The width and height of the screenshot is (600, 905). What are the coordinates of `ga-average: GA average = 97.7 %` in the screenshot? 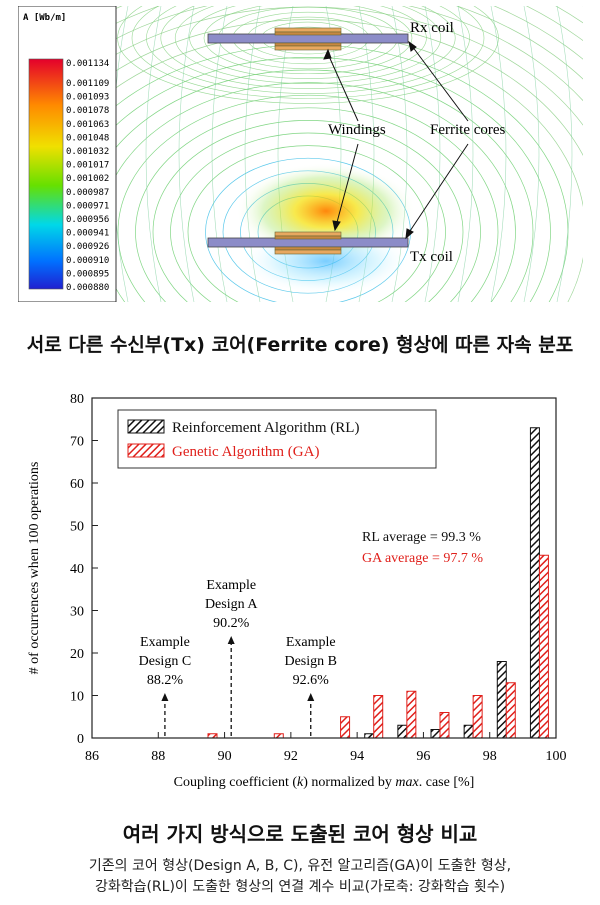 It's located at (422, 558).